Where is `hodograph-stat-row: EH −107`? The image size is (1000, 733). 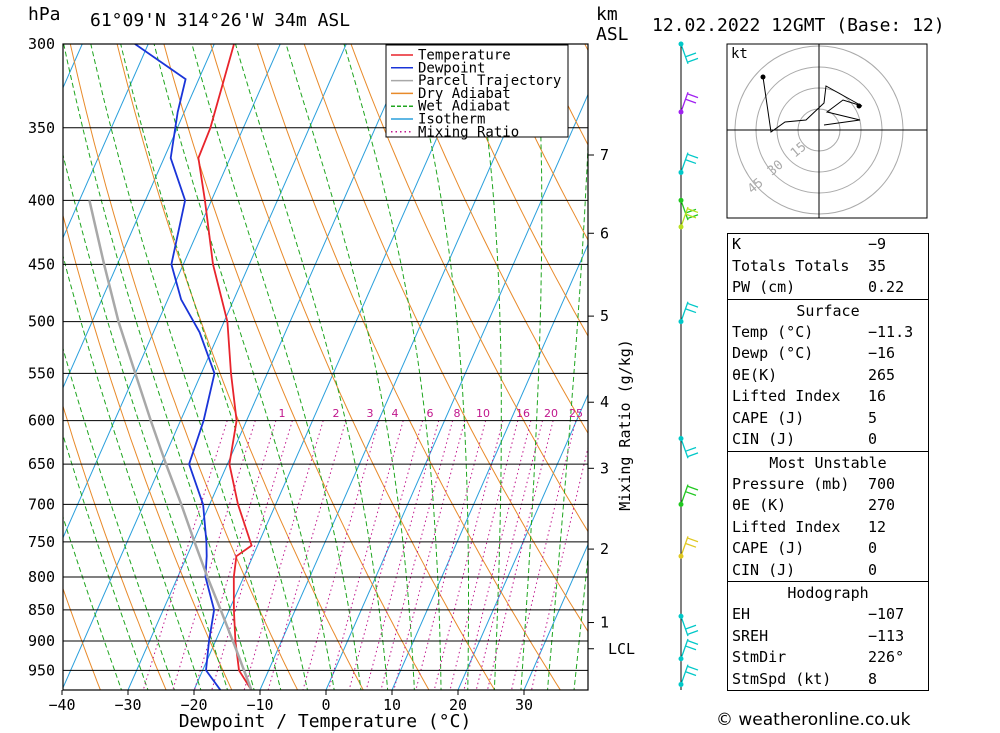 hodograph-stat-row: EH −107 is located at coordinates (828, 615).